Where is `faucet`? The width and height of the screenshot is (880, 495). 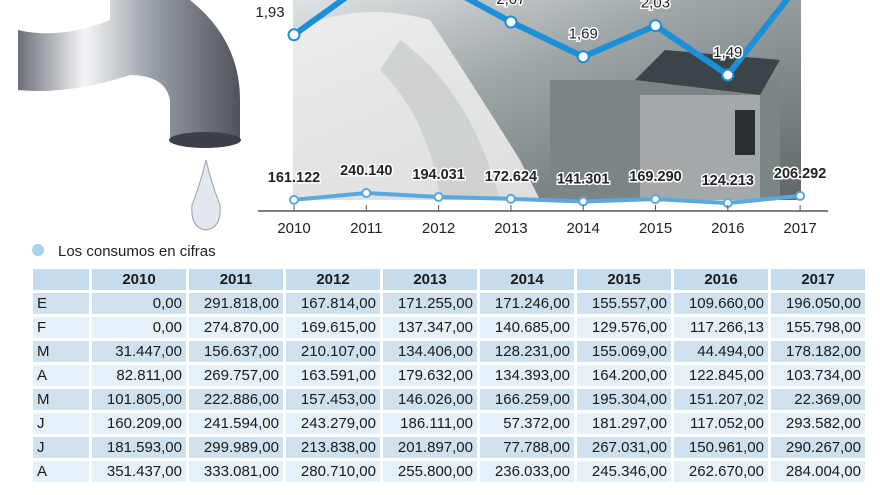
faucet is located at coordinates (129, 115).